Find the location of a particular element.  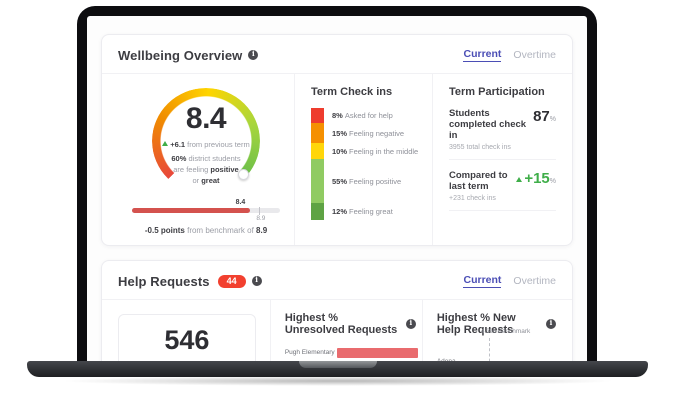

help-total-value: 546 is located at coordinates (187, 340).